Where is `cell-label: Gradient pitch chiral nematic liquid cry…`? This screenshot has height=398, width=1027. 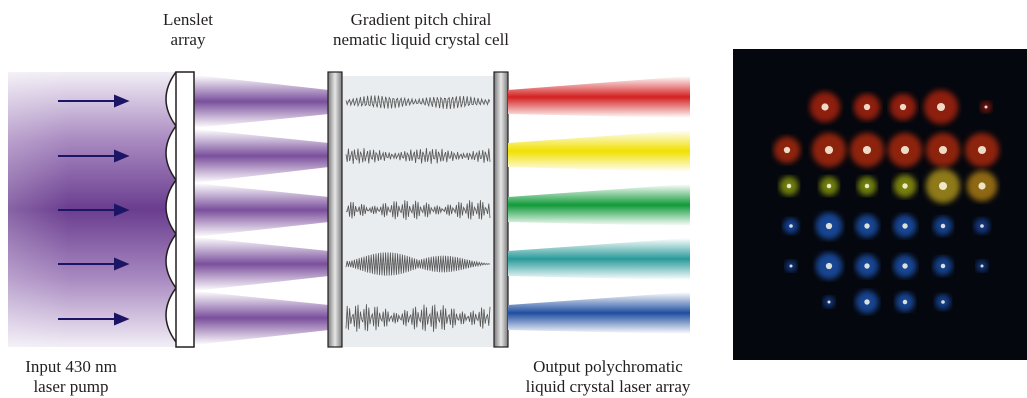
cell-label: Gradient pitch chiral nematic liquid cry… is located at coordinates (421, 29).